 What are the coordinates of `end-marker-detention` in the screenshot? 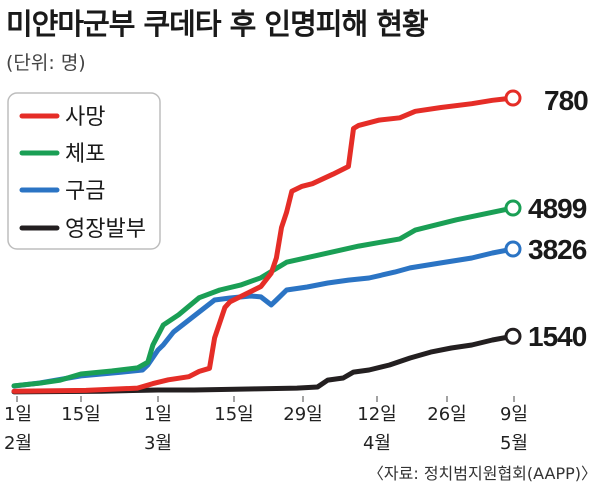 It's located at (513, 249).